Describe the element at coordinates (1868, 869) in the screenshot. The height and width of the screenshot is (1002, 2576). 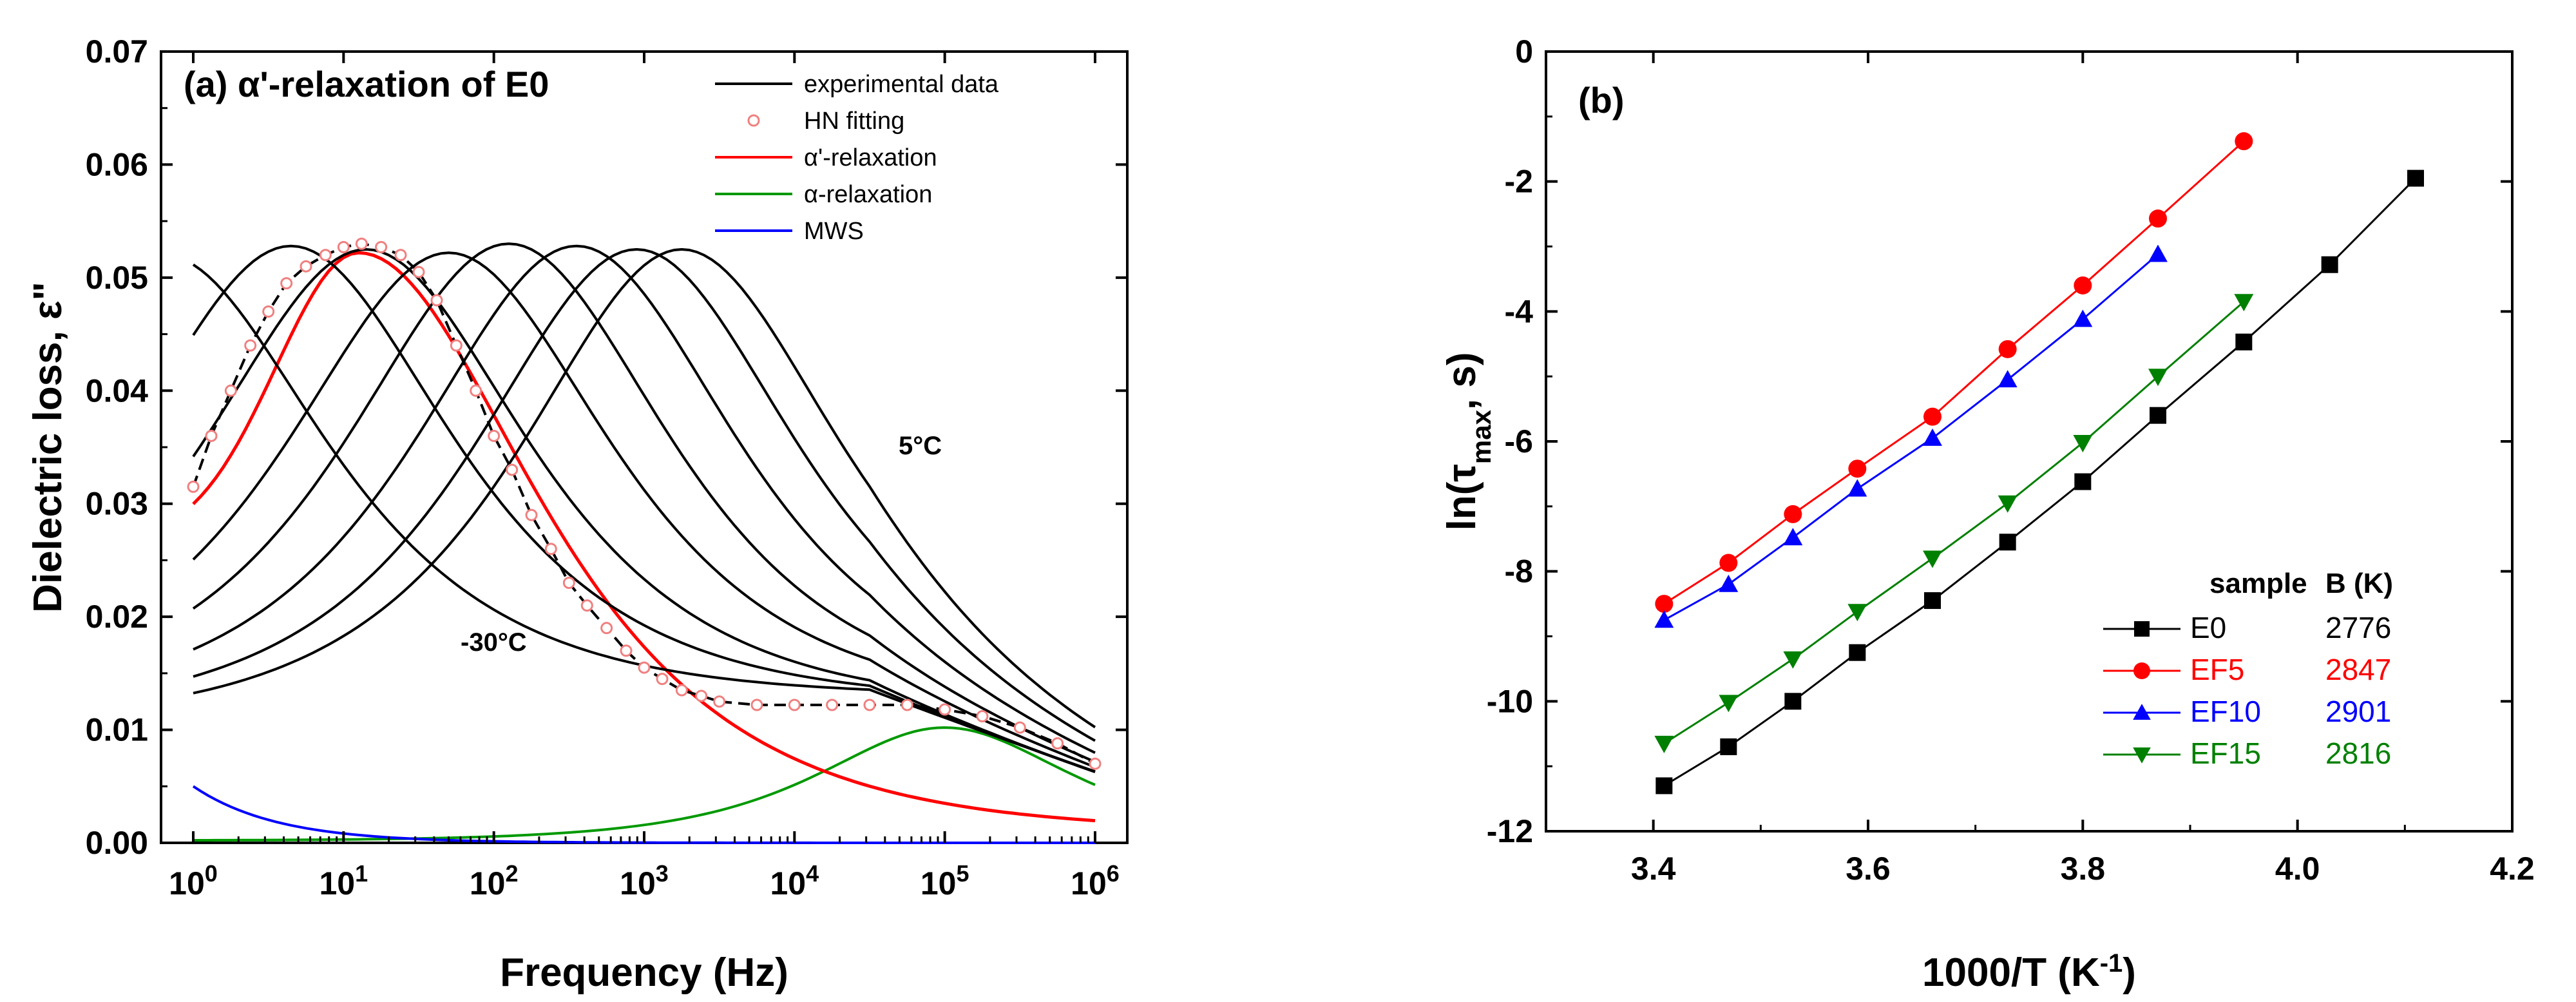
I see `x-tick-label: 3.6` at that location.